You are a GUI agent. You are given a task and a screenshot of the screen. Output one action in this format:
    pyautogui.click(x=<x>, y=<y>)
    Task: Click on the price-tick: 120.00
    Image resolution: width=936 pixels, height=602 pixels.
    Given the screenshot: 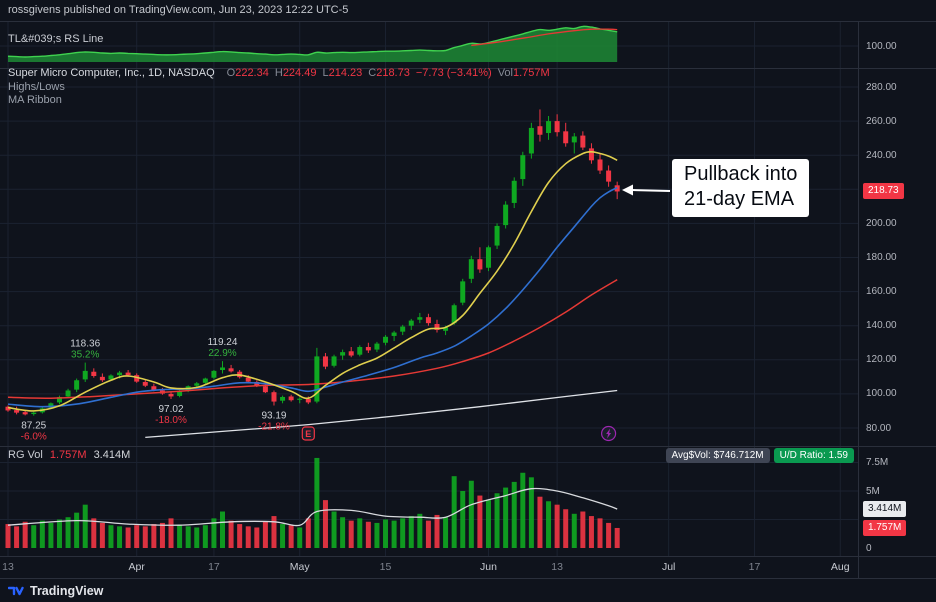 What is the action you would take?
    pyautogui.click(x=881, y=360)
    